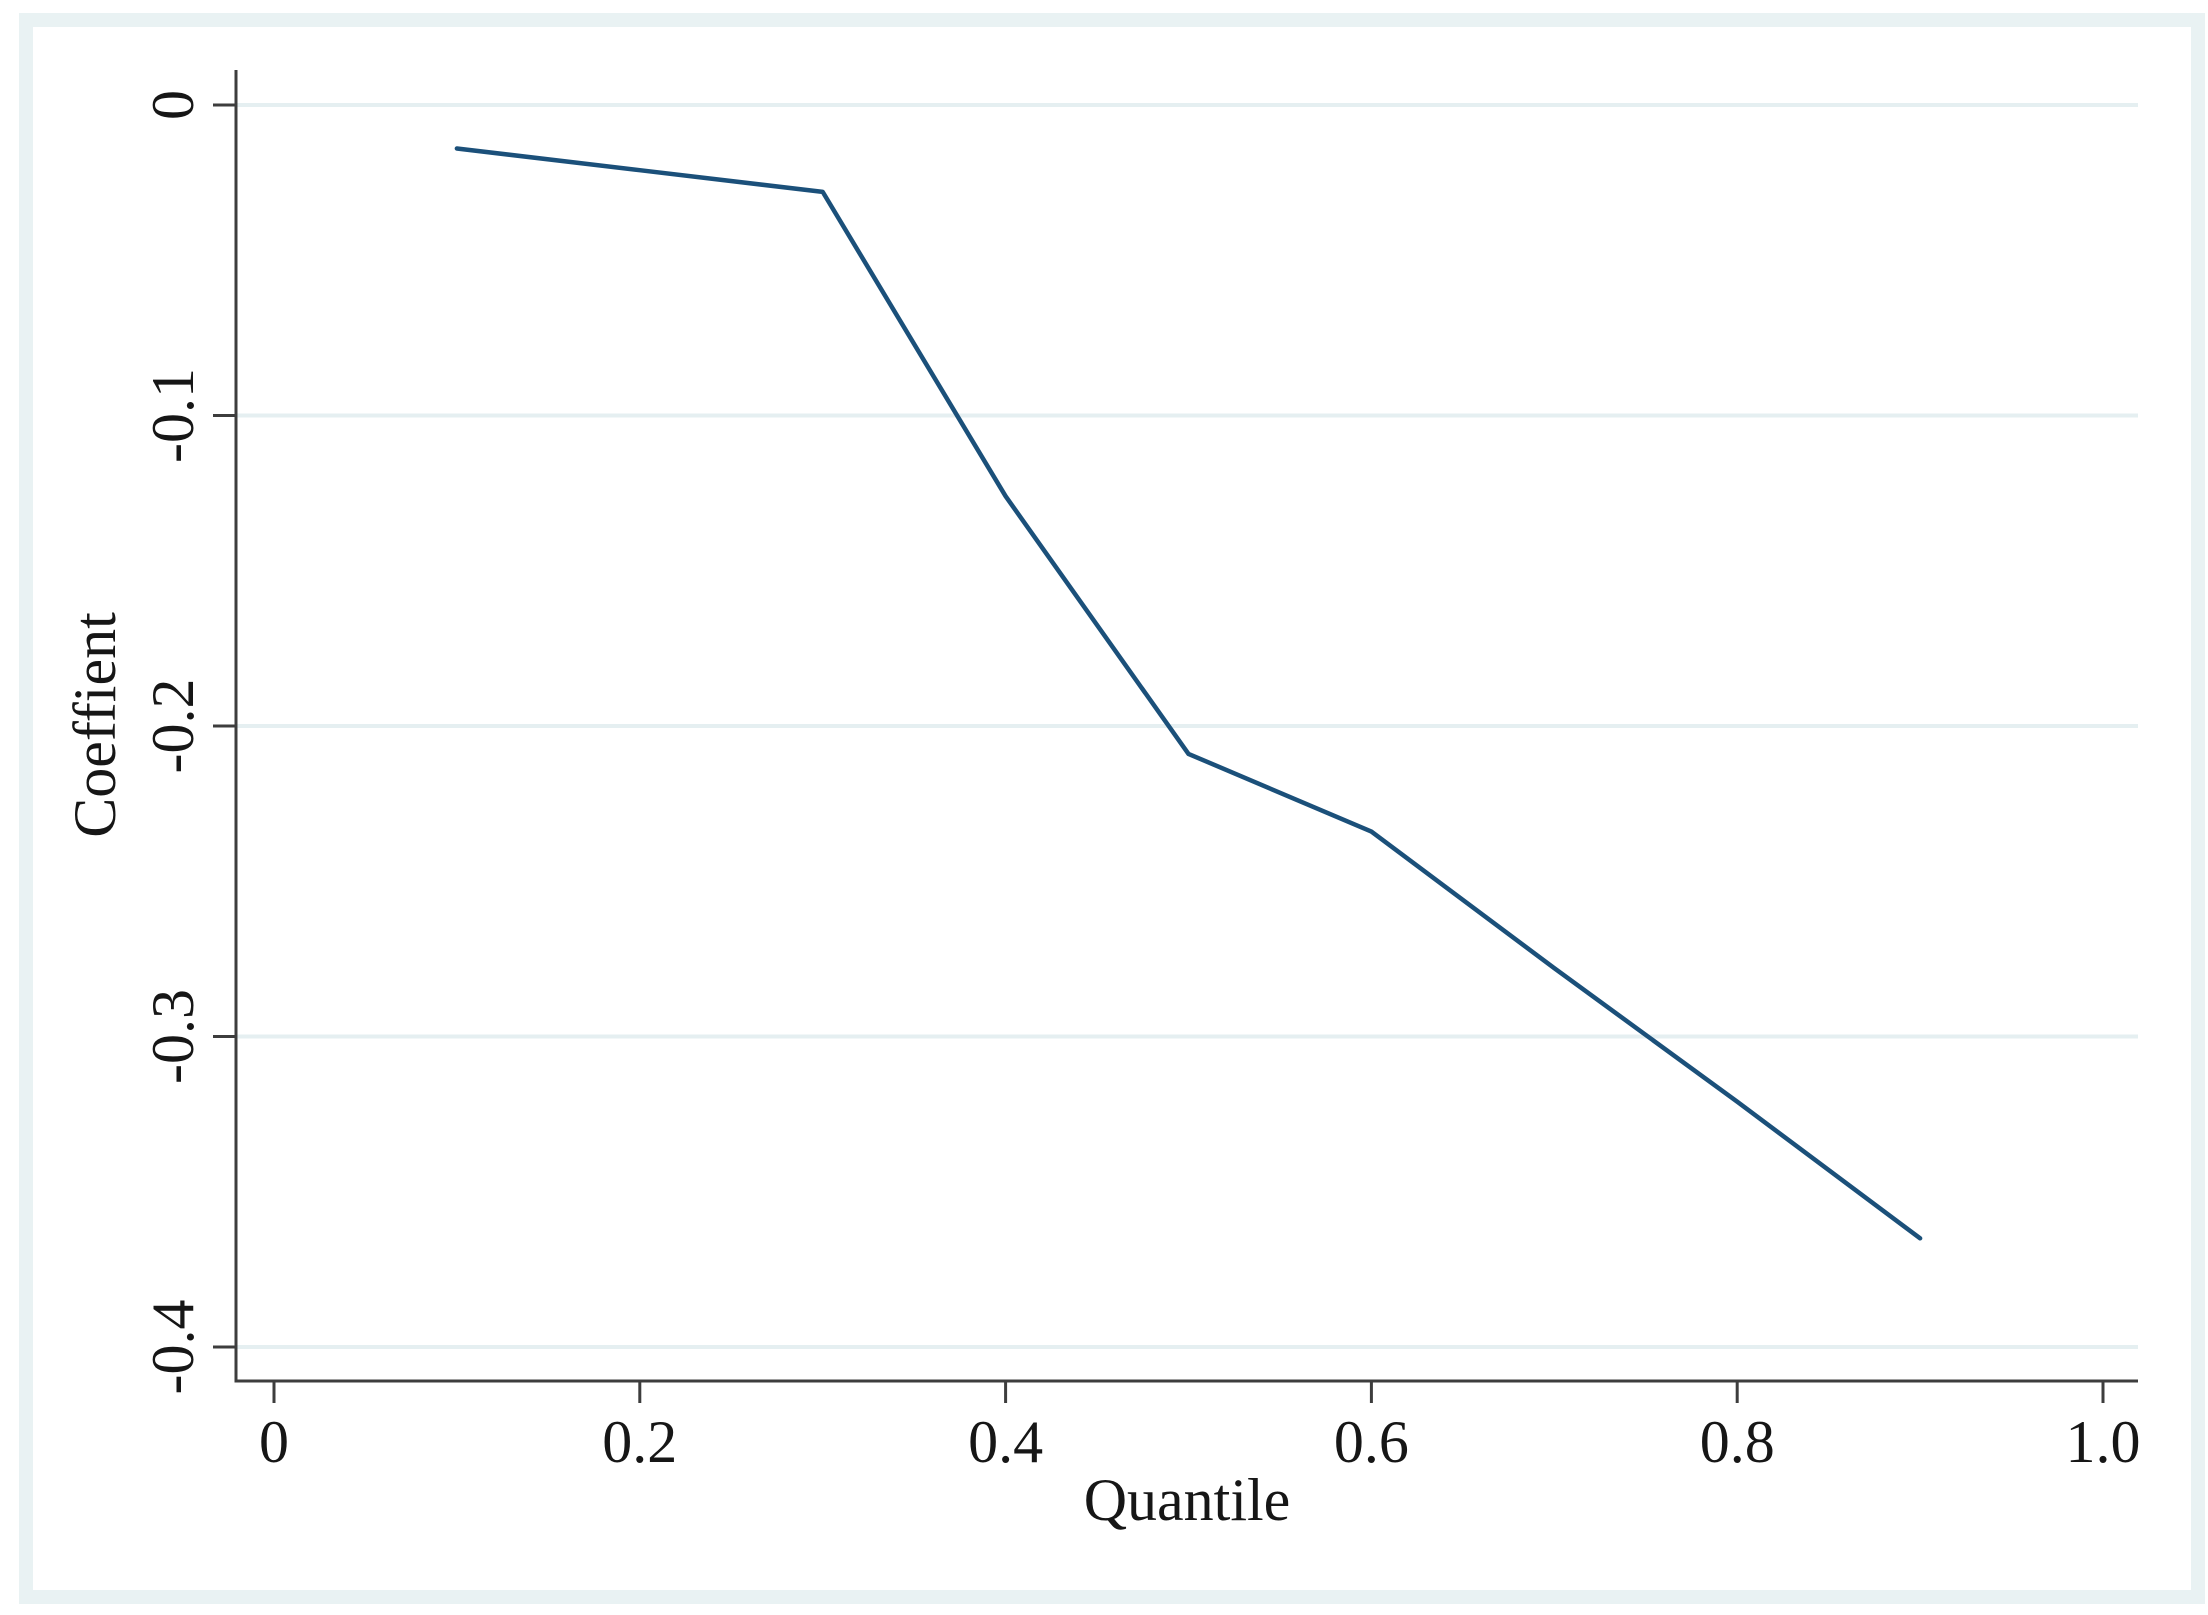 The height and width of the screenshot is (1615, 2208). Describe the element at coordinates (173, 1036) in the screenshot. I see `y-tick-label: -0.3` at that location.